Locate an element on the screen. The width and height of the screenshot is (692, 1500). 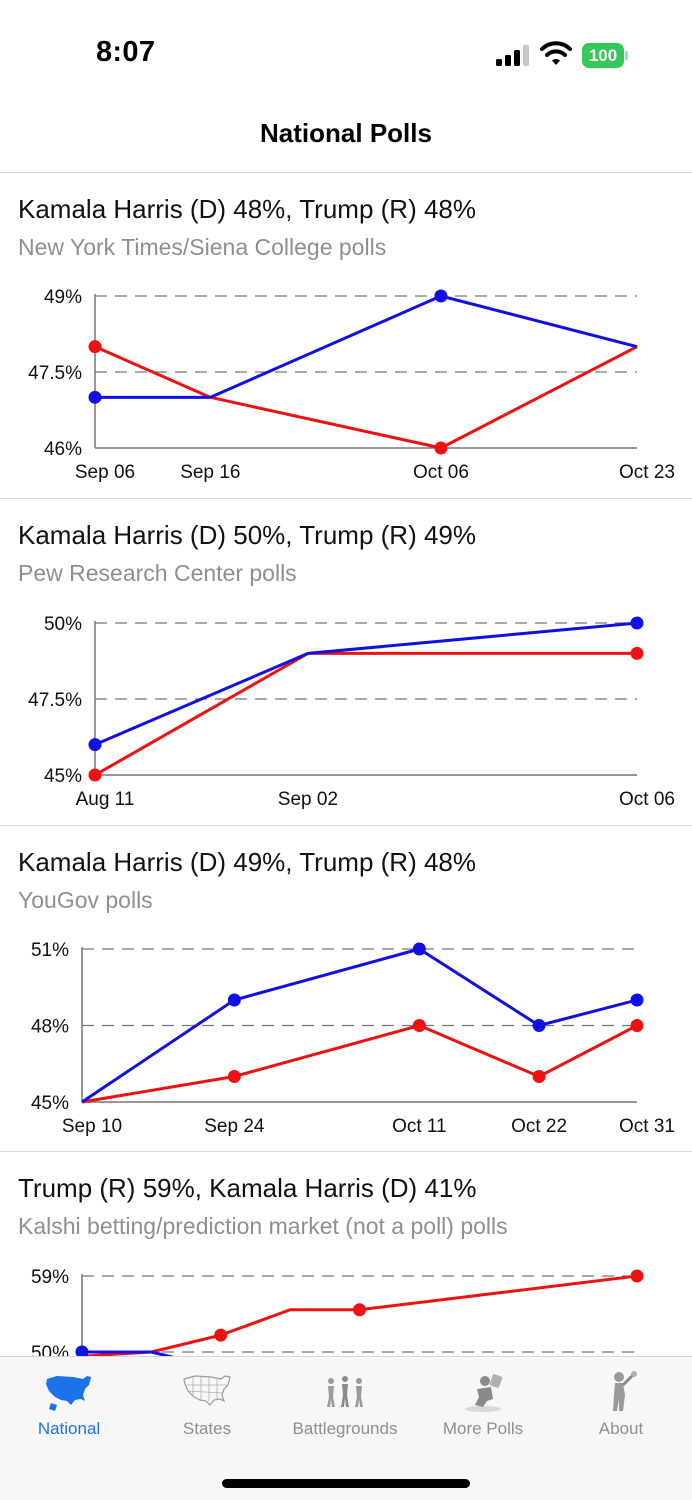
tab-label: More Polls is located at coordinates (483, 1428).